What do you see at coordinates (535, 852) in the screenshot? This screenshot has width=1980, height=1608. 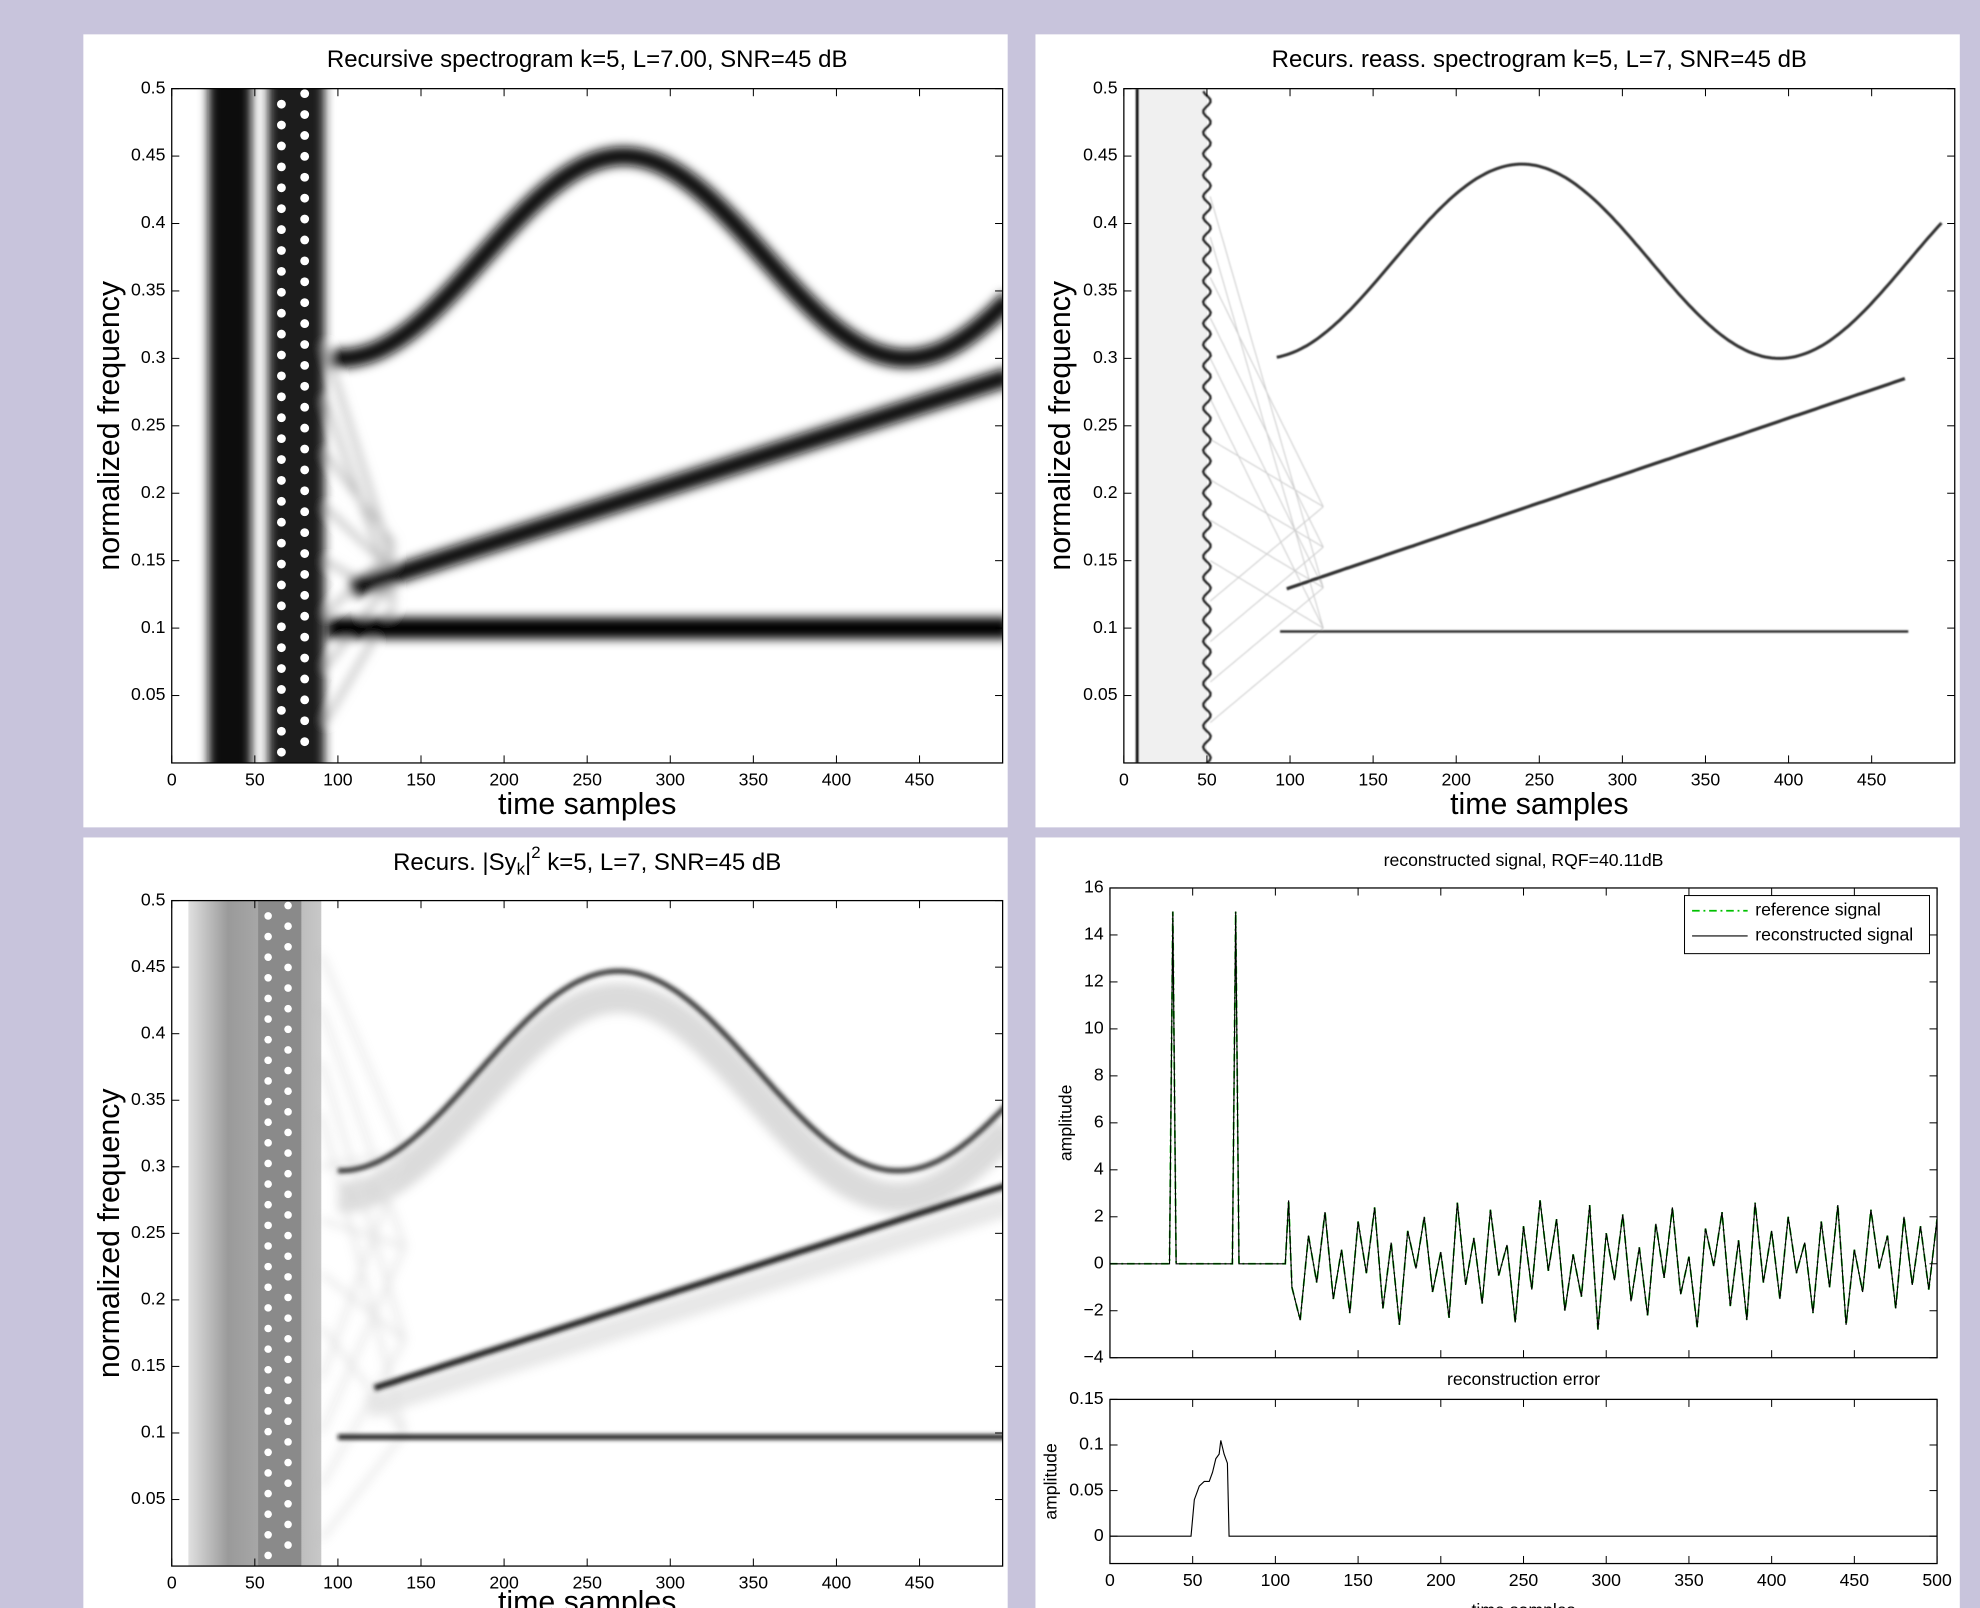 I see `title-part: 2` at bounding box center [535, 852].